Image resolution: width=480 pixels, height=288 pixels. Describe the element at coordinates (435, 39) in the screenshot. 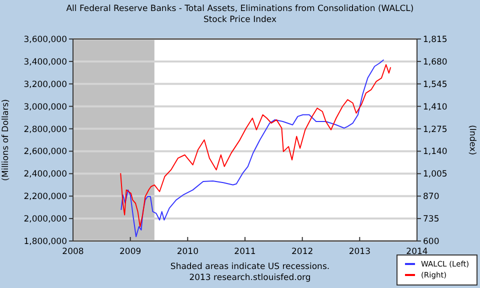

I see `y2-tick-label: 1,815` at that location.